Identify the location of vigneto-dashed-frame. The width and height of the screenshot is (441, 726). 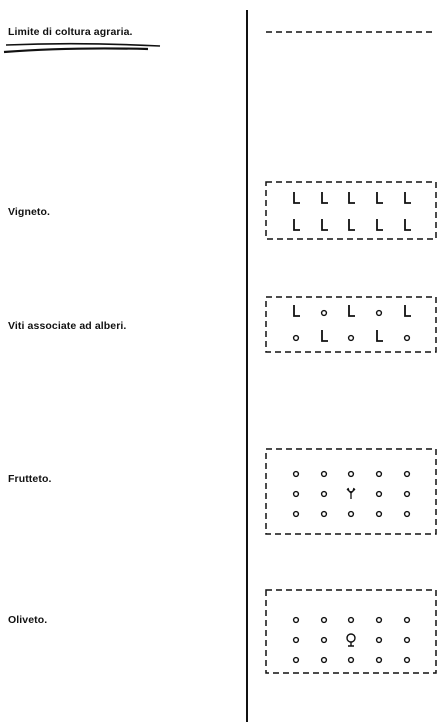
(351, 210).